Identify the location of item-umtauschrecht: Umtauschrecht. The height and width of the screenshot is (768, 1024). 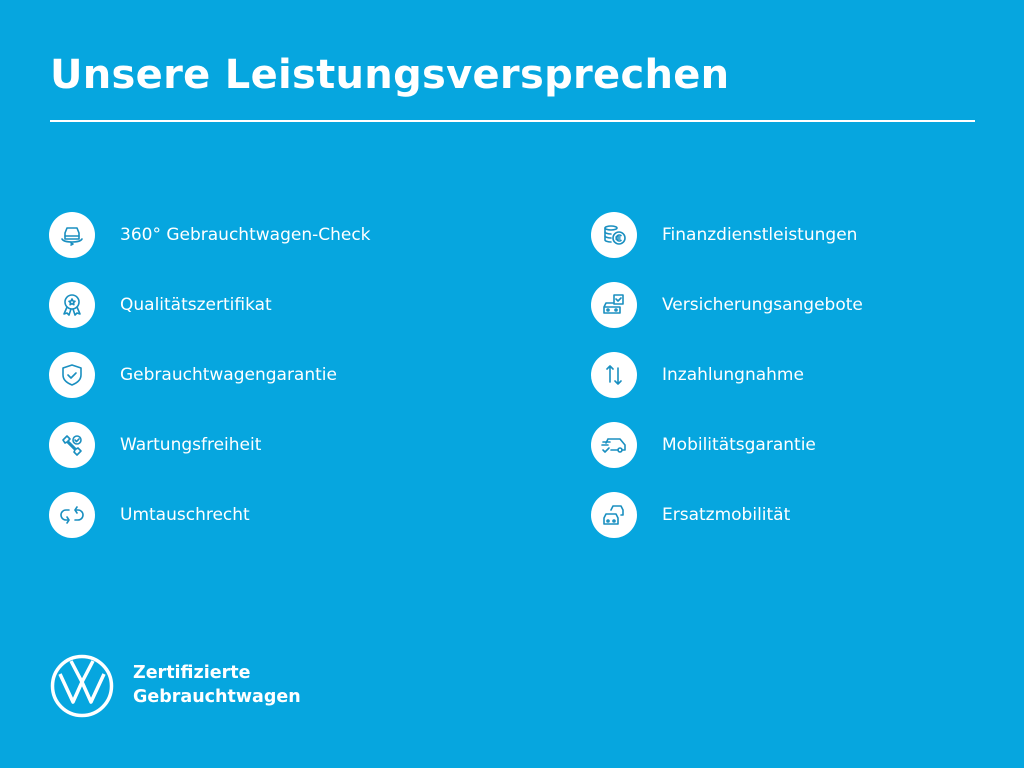
(149, 515).